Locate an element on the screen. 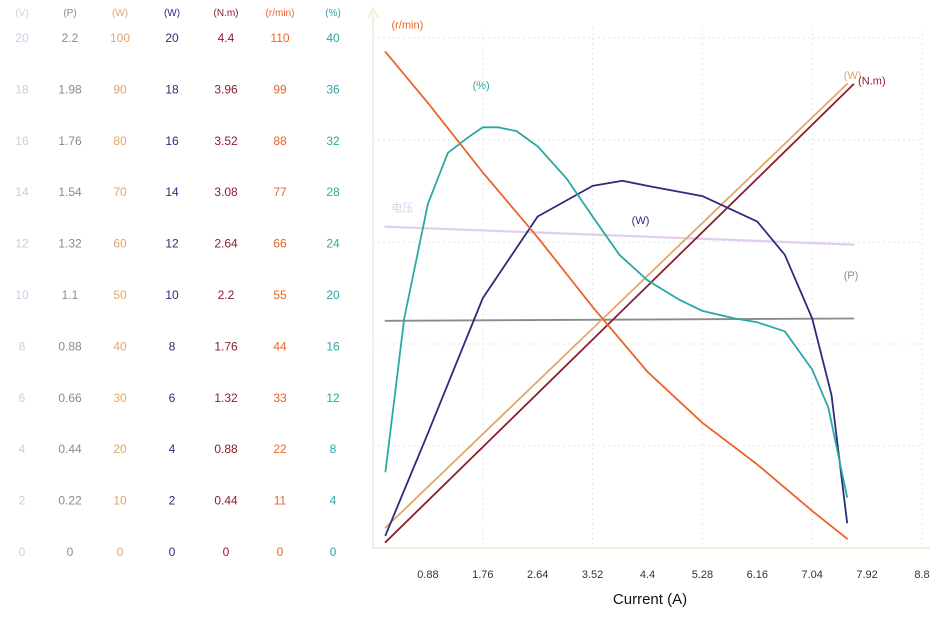  series-label: 电压 is located at coordinates (402, 207).